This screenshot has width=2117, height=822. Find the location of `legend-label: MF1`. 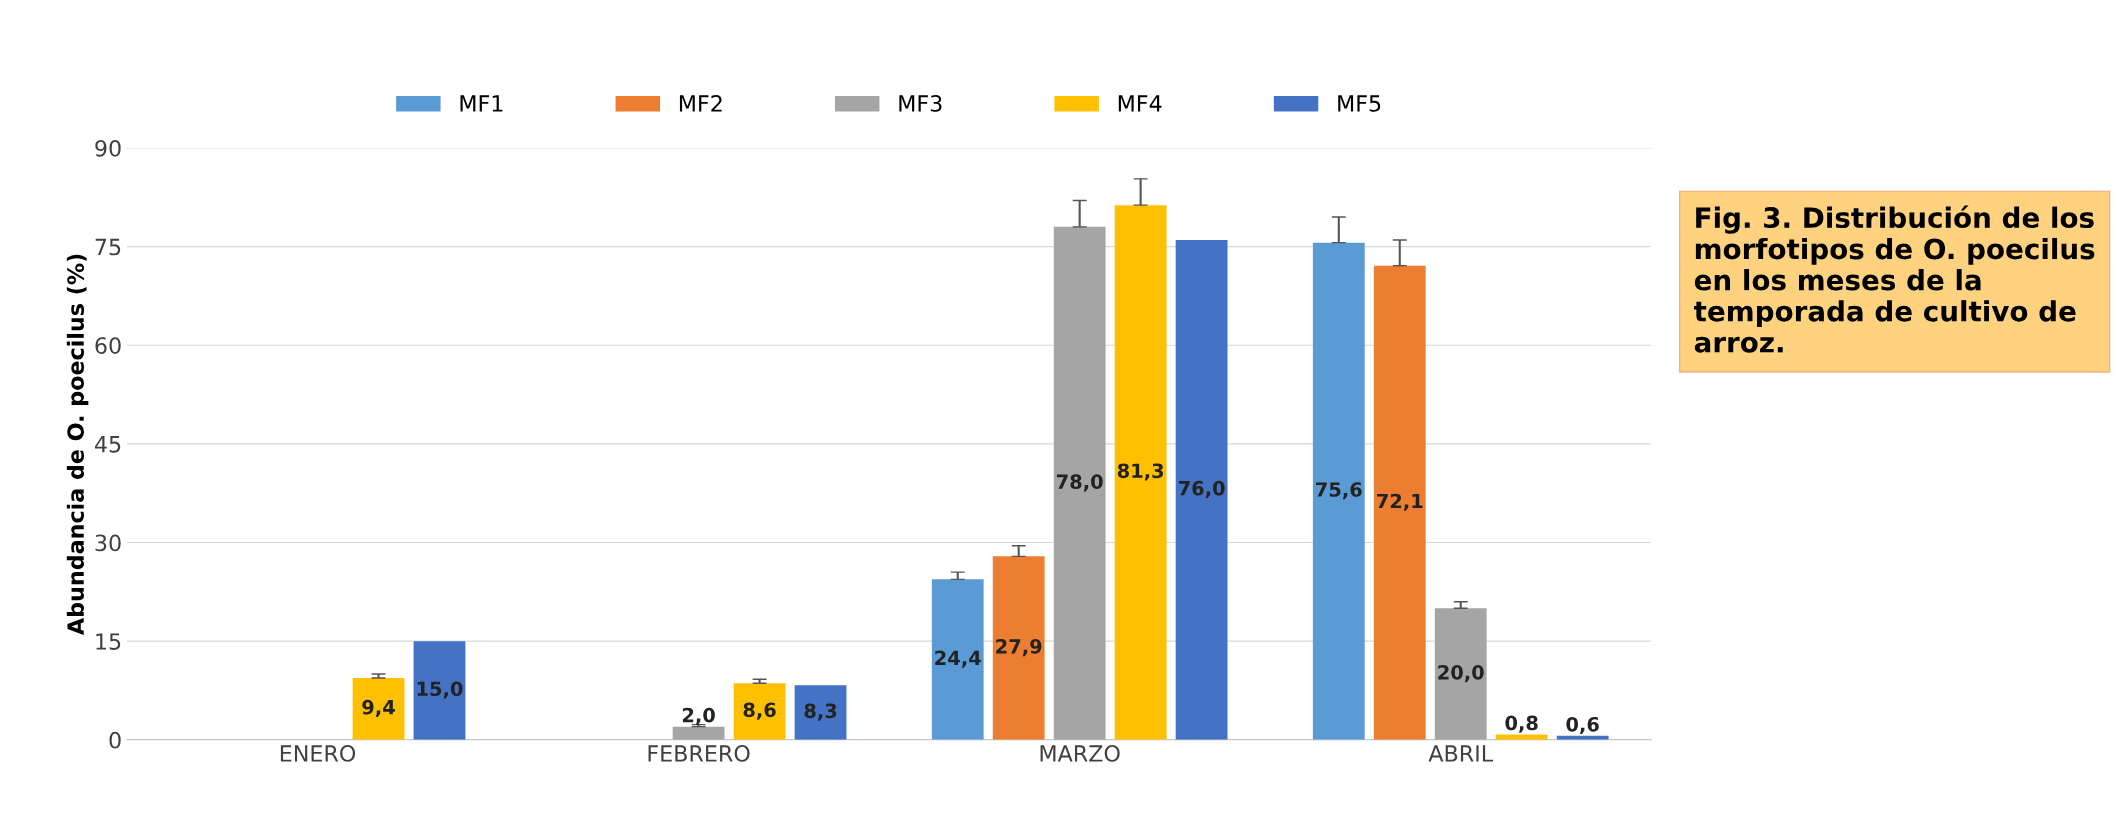

legend-label: MF1 is located at coordinates (481, 103).